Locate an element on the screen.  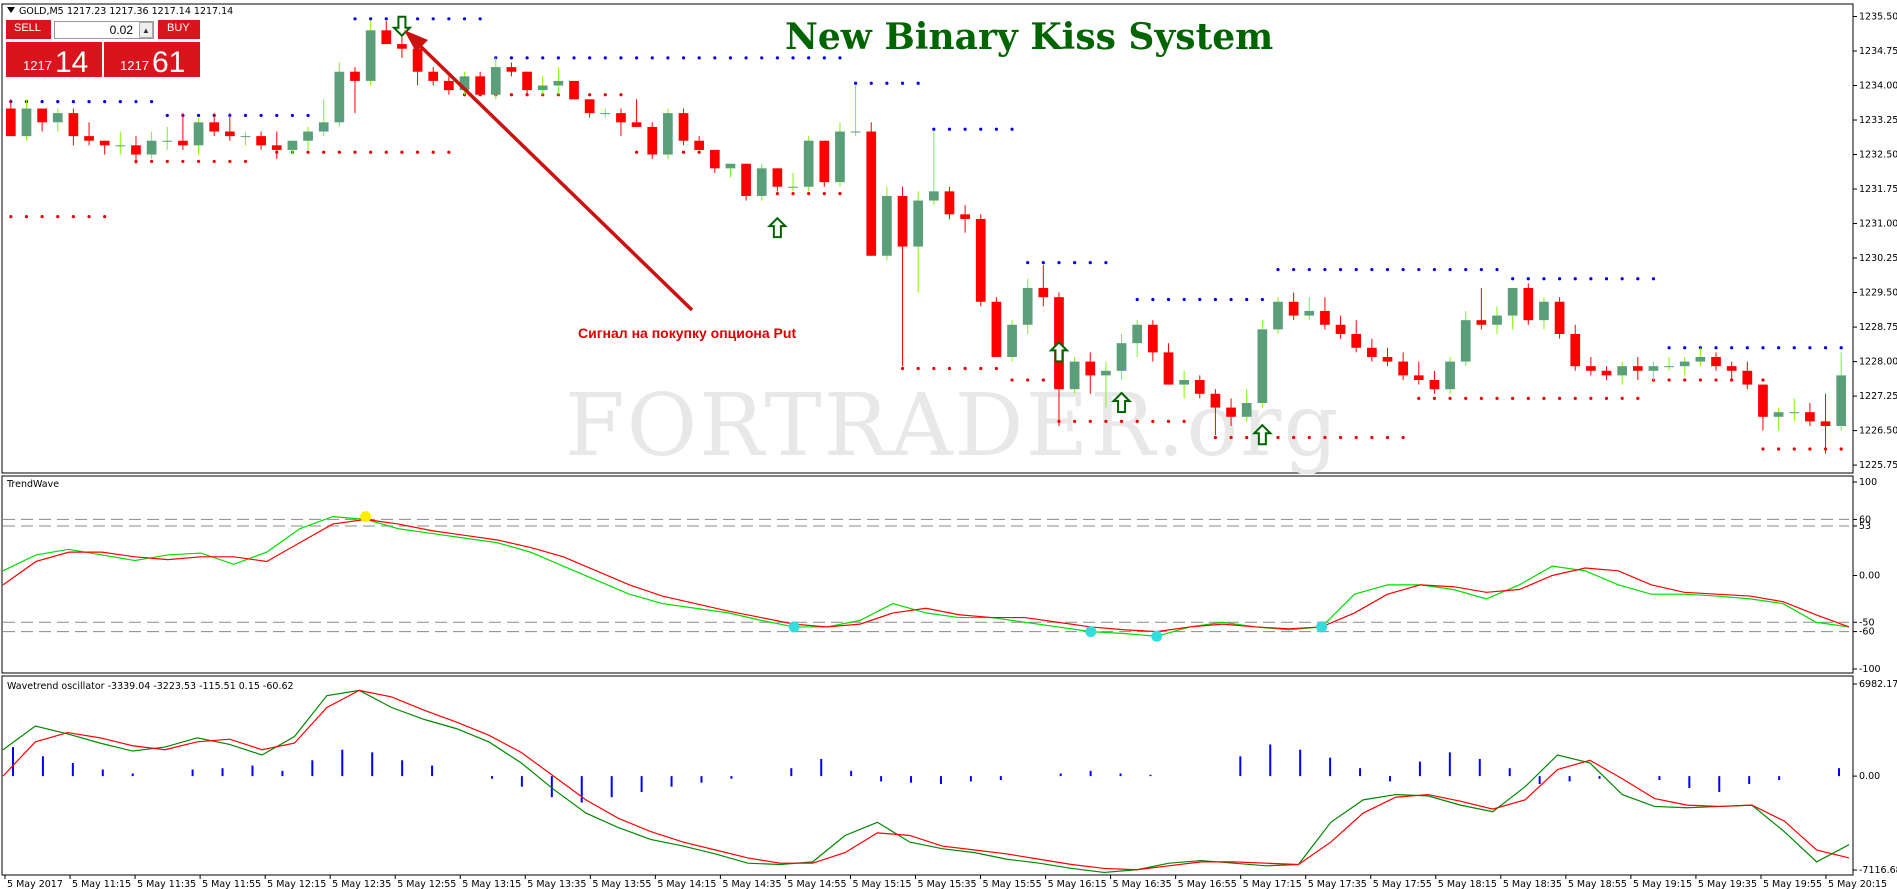
wt-tick-label: 0.00 is located at coordinates (1869, 776).